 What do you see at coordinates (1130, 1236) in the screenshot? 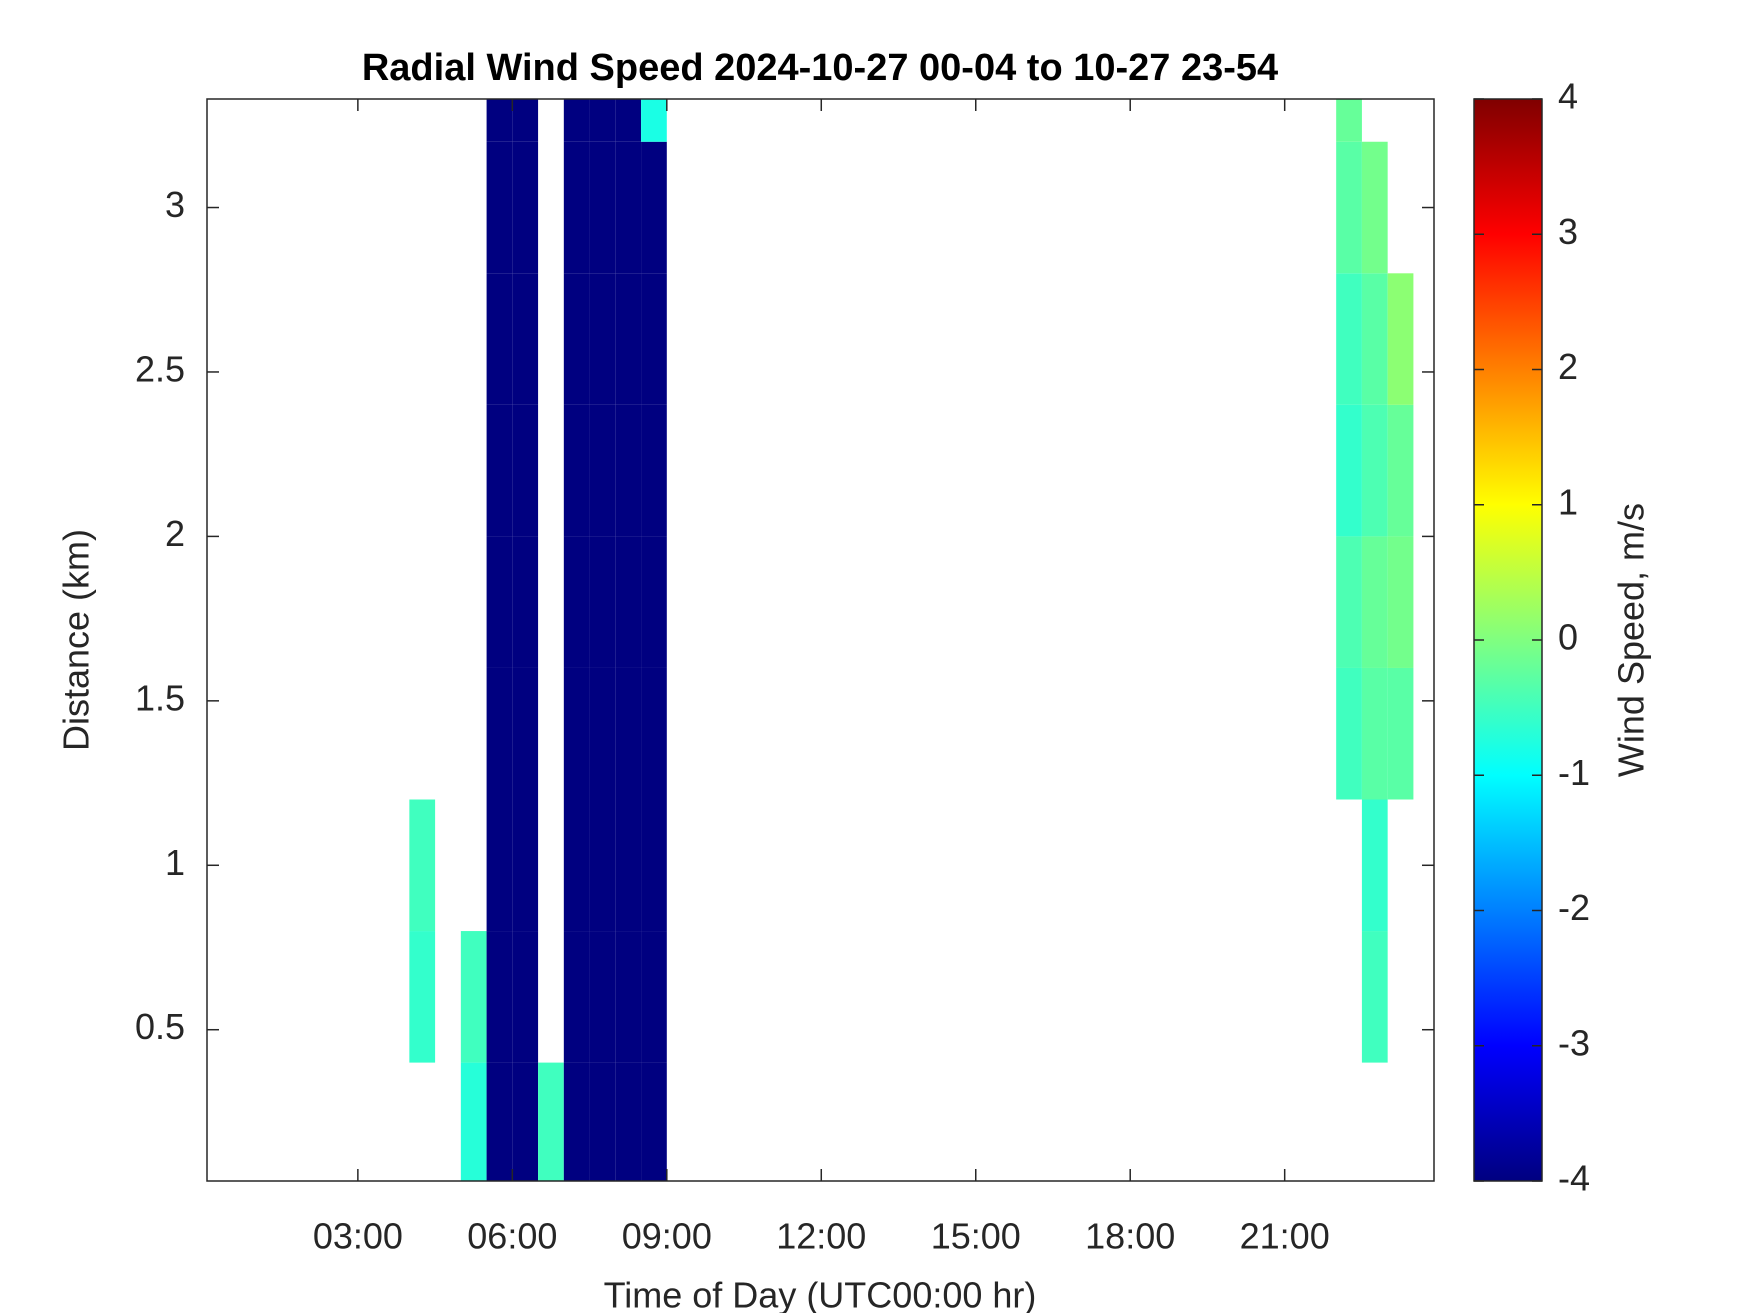
I see `x-tick-label: 18:00` at bounding box center [1130, 1236].